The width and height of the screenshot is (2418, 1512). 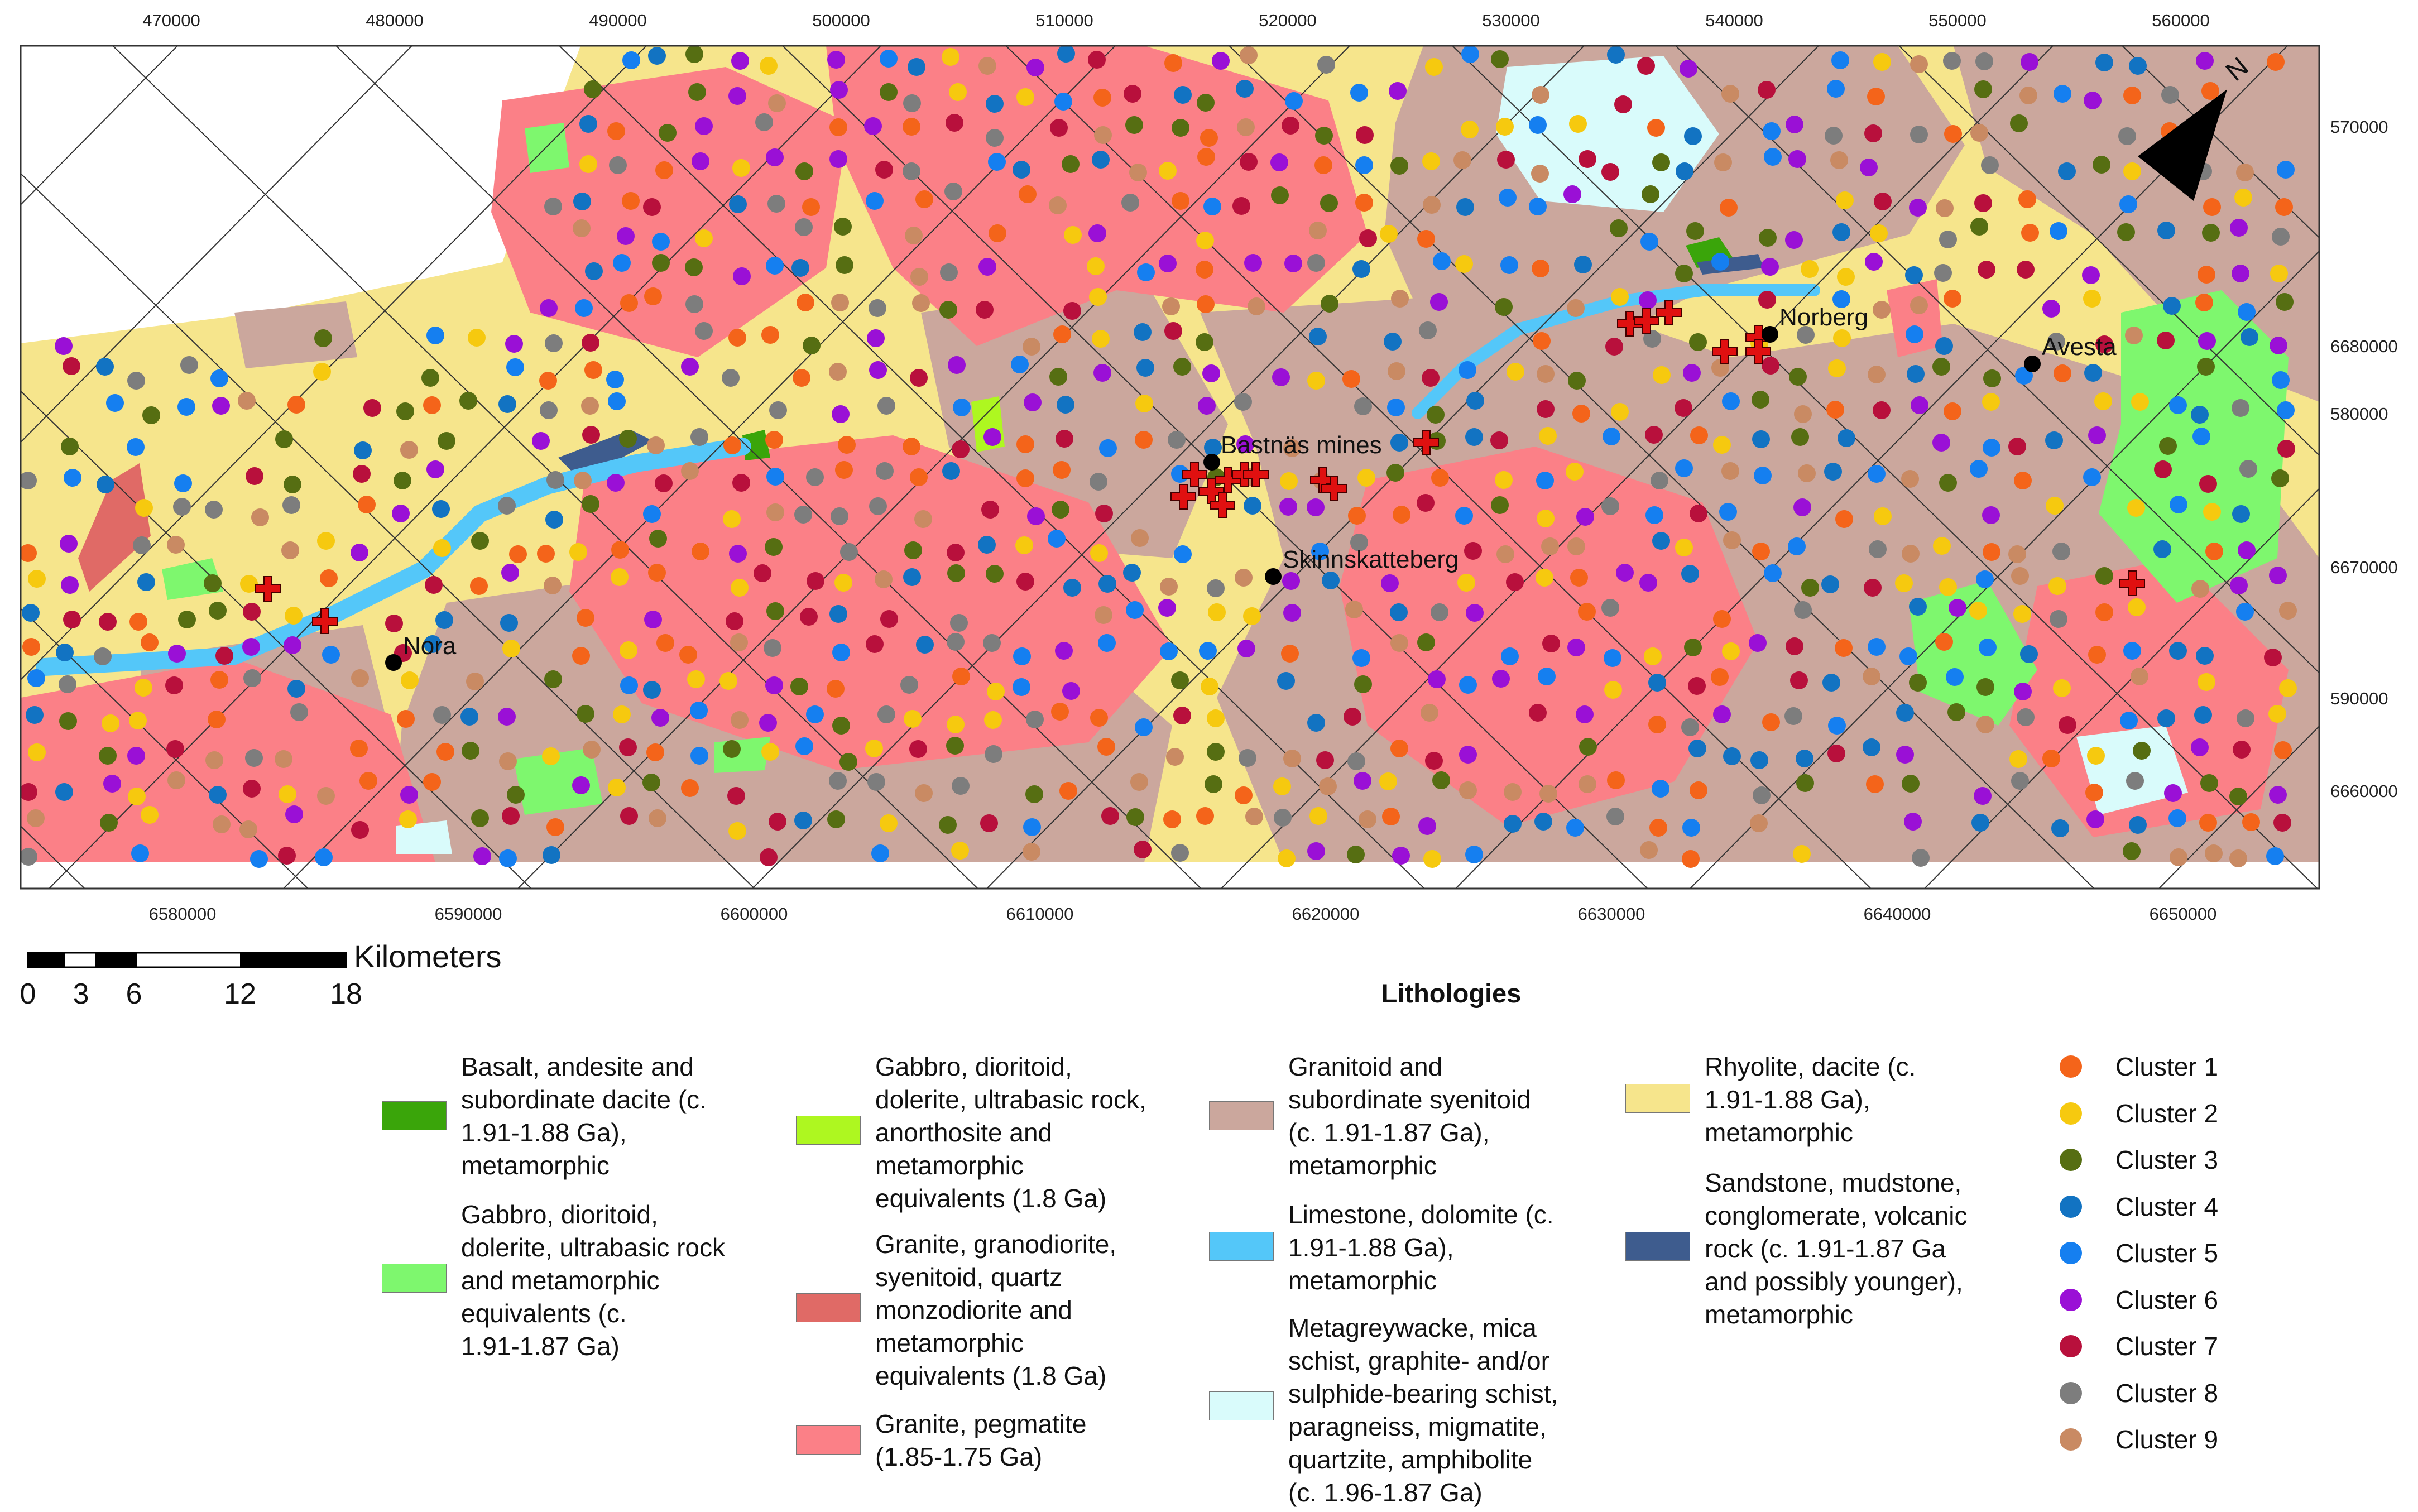 I want to click on cluster-dot-icon, so click(x=2071, y=1206).